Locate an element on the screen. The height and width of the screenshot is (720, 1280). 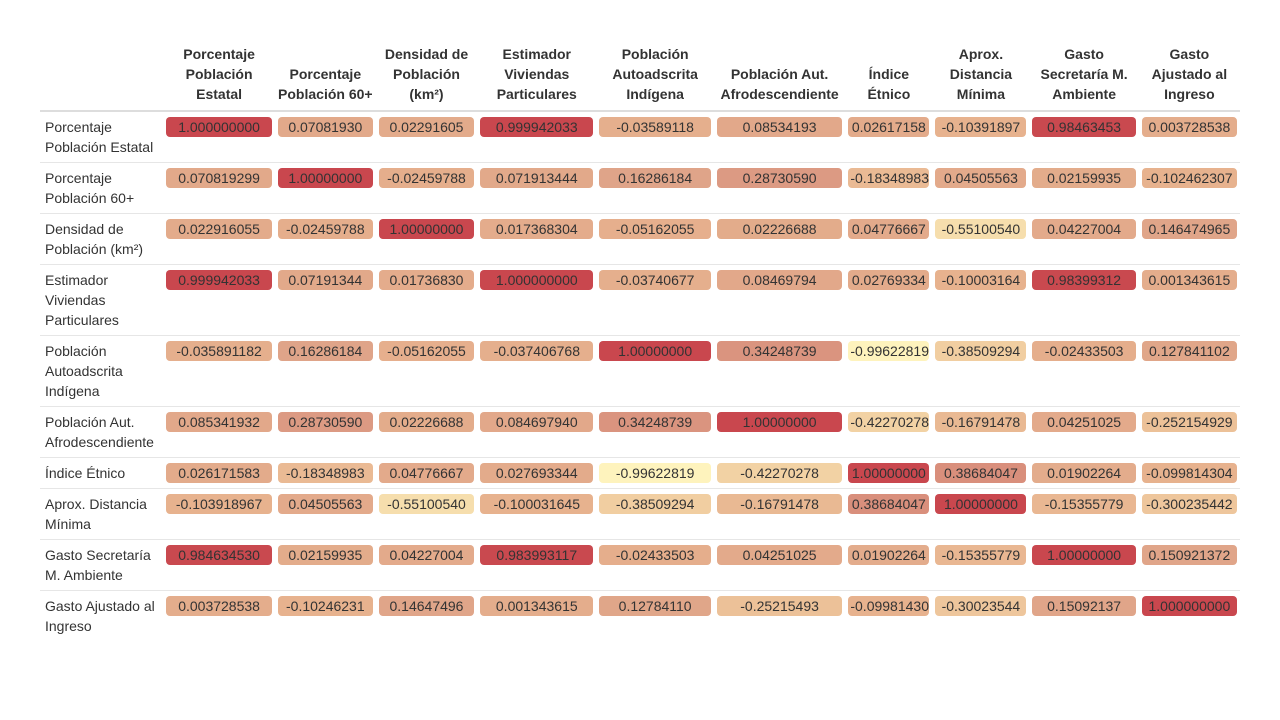
cell-value: -0.10003164 is located at coordinates (981, 280).